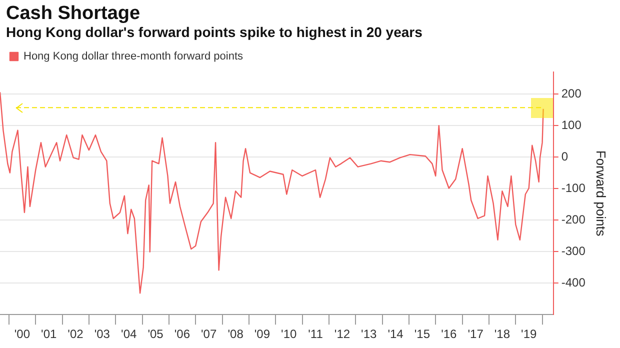  I want to click on x-tick-label: '01, so click(49, 334).